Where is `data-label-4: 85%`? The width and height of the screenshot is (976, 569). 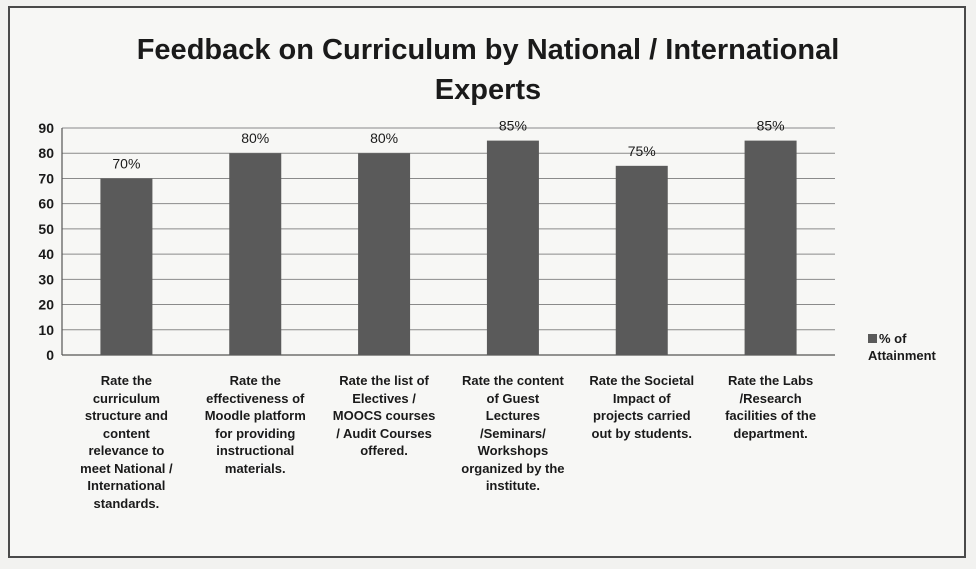
data-label-4: 85% is located at coordinates (513, 126).